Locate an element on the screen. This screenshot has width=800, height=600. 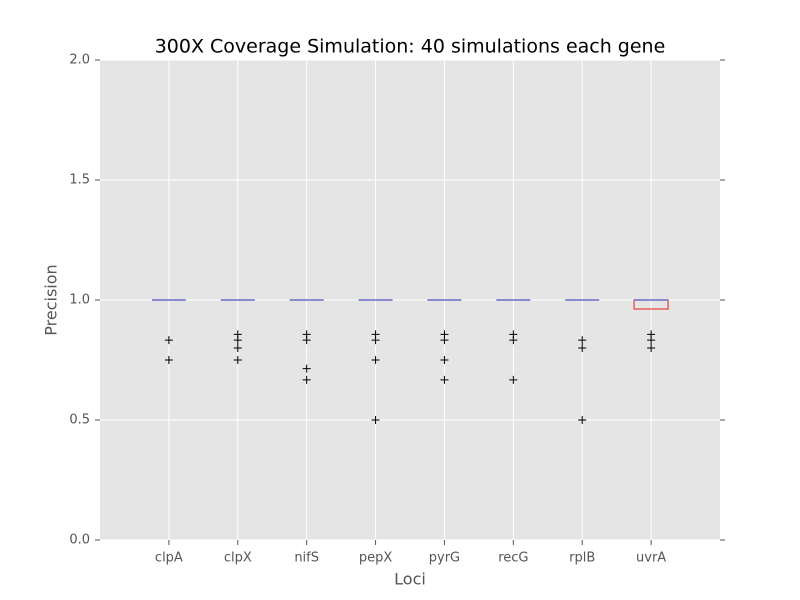
x-tick-label: pepX is located at coordinates (376, 558).